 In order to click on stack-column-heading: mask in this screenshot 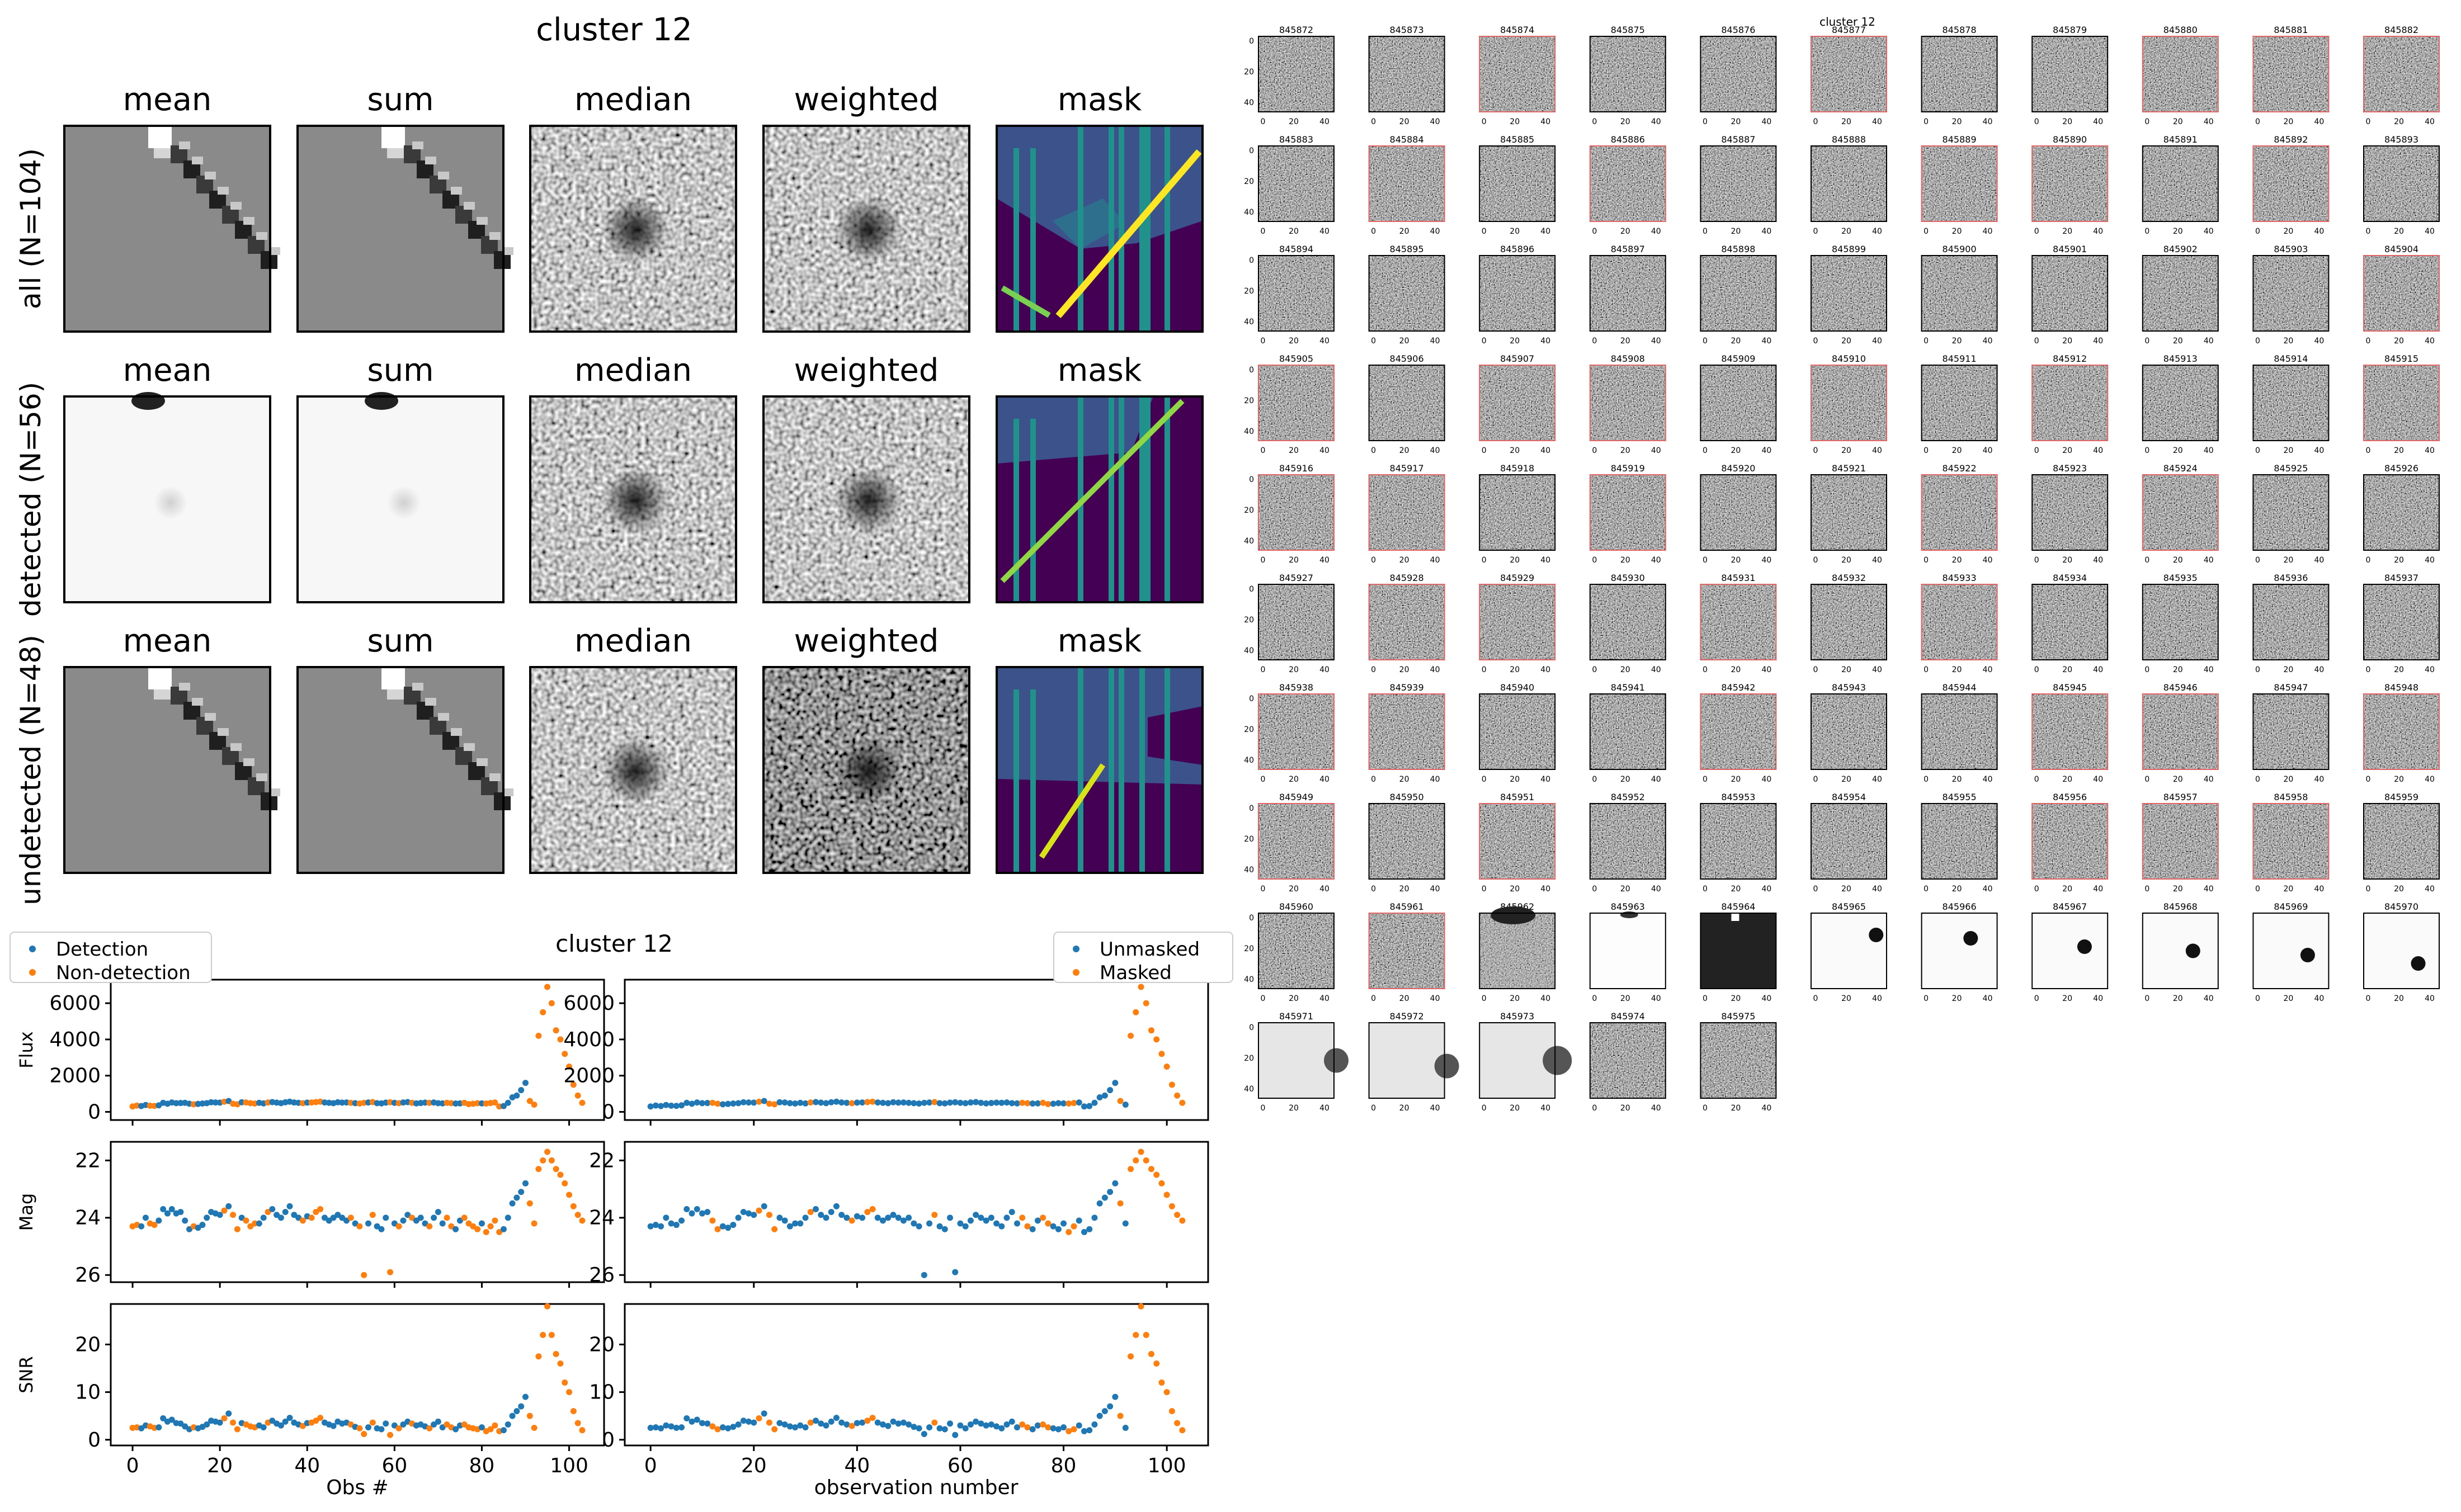, I will do `click(1100, 100)`.